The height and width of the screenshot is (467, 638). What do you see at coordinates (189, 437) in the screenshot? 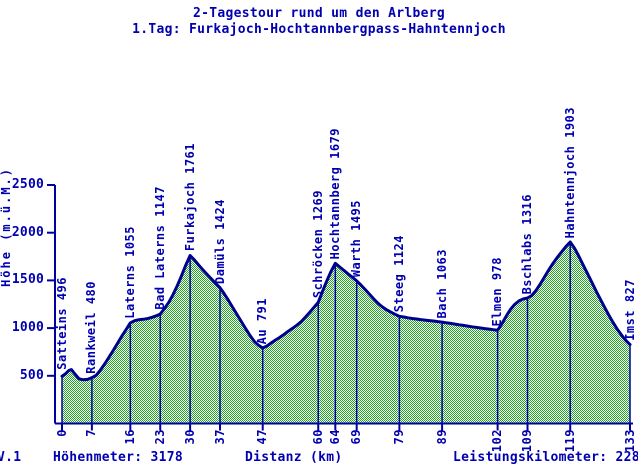
I see `x-tick-label: 30` at bounding box center [189, 437].